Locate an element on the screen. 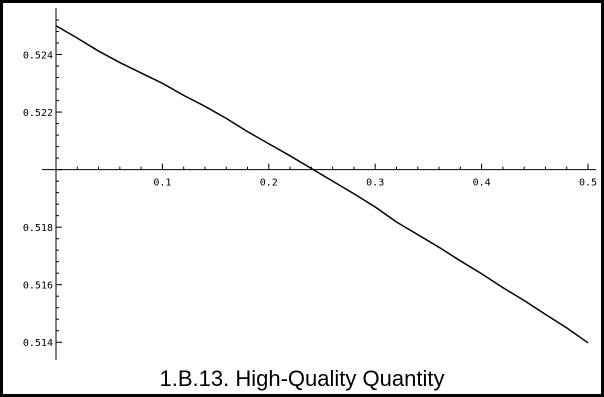 The height and width of the screenshot is (397, 604). x-tick-label: 0.5 is located at coordinates (588, 183).